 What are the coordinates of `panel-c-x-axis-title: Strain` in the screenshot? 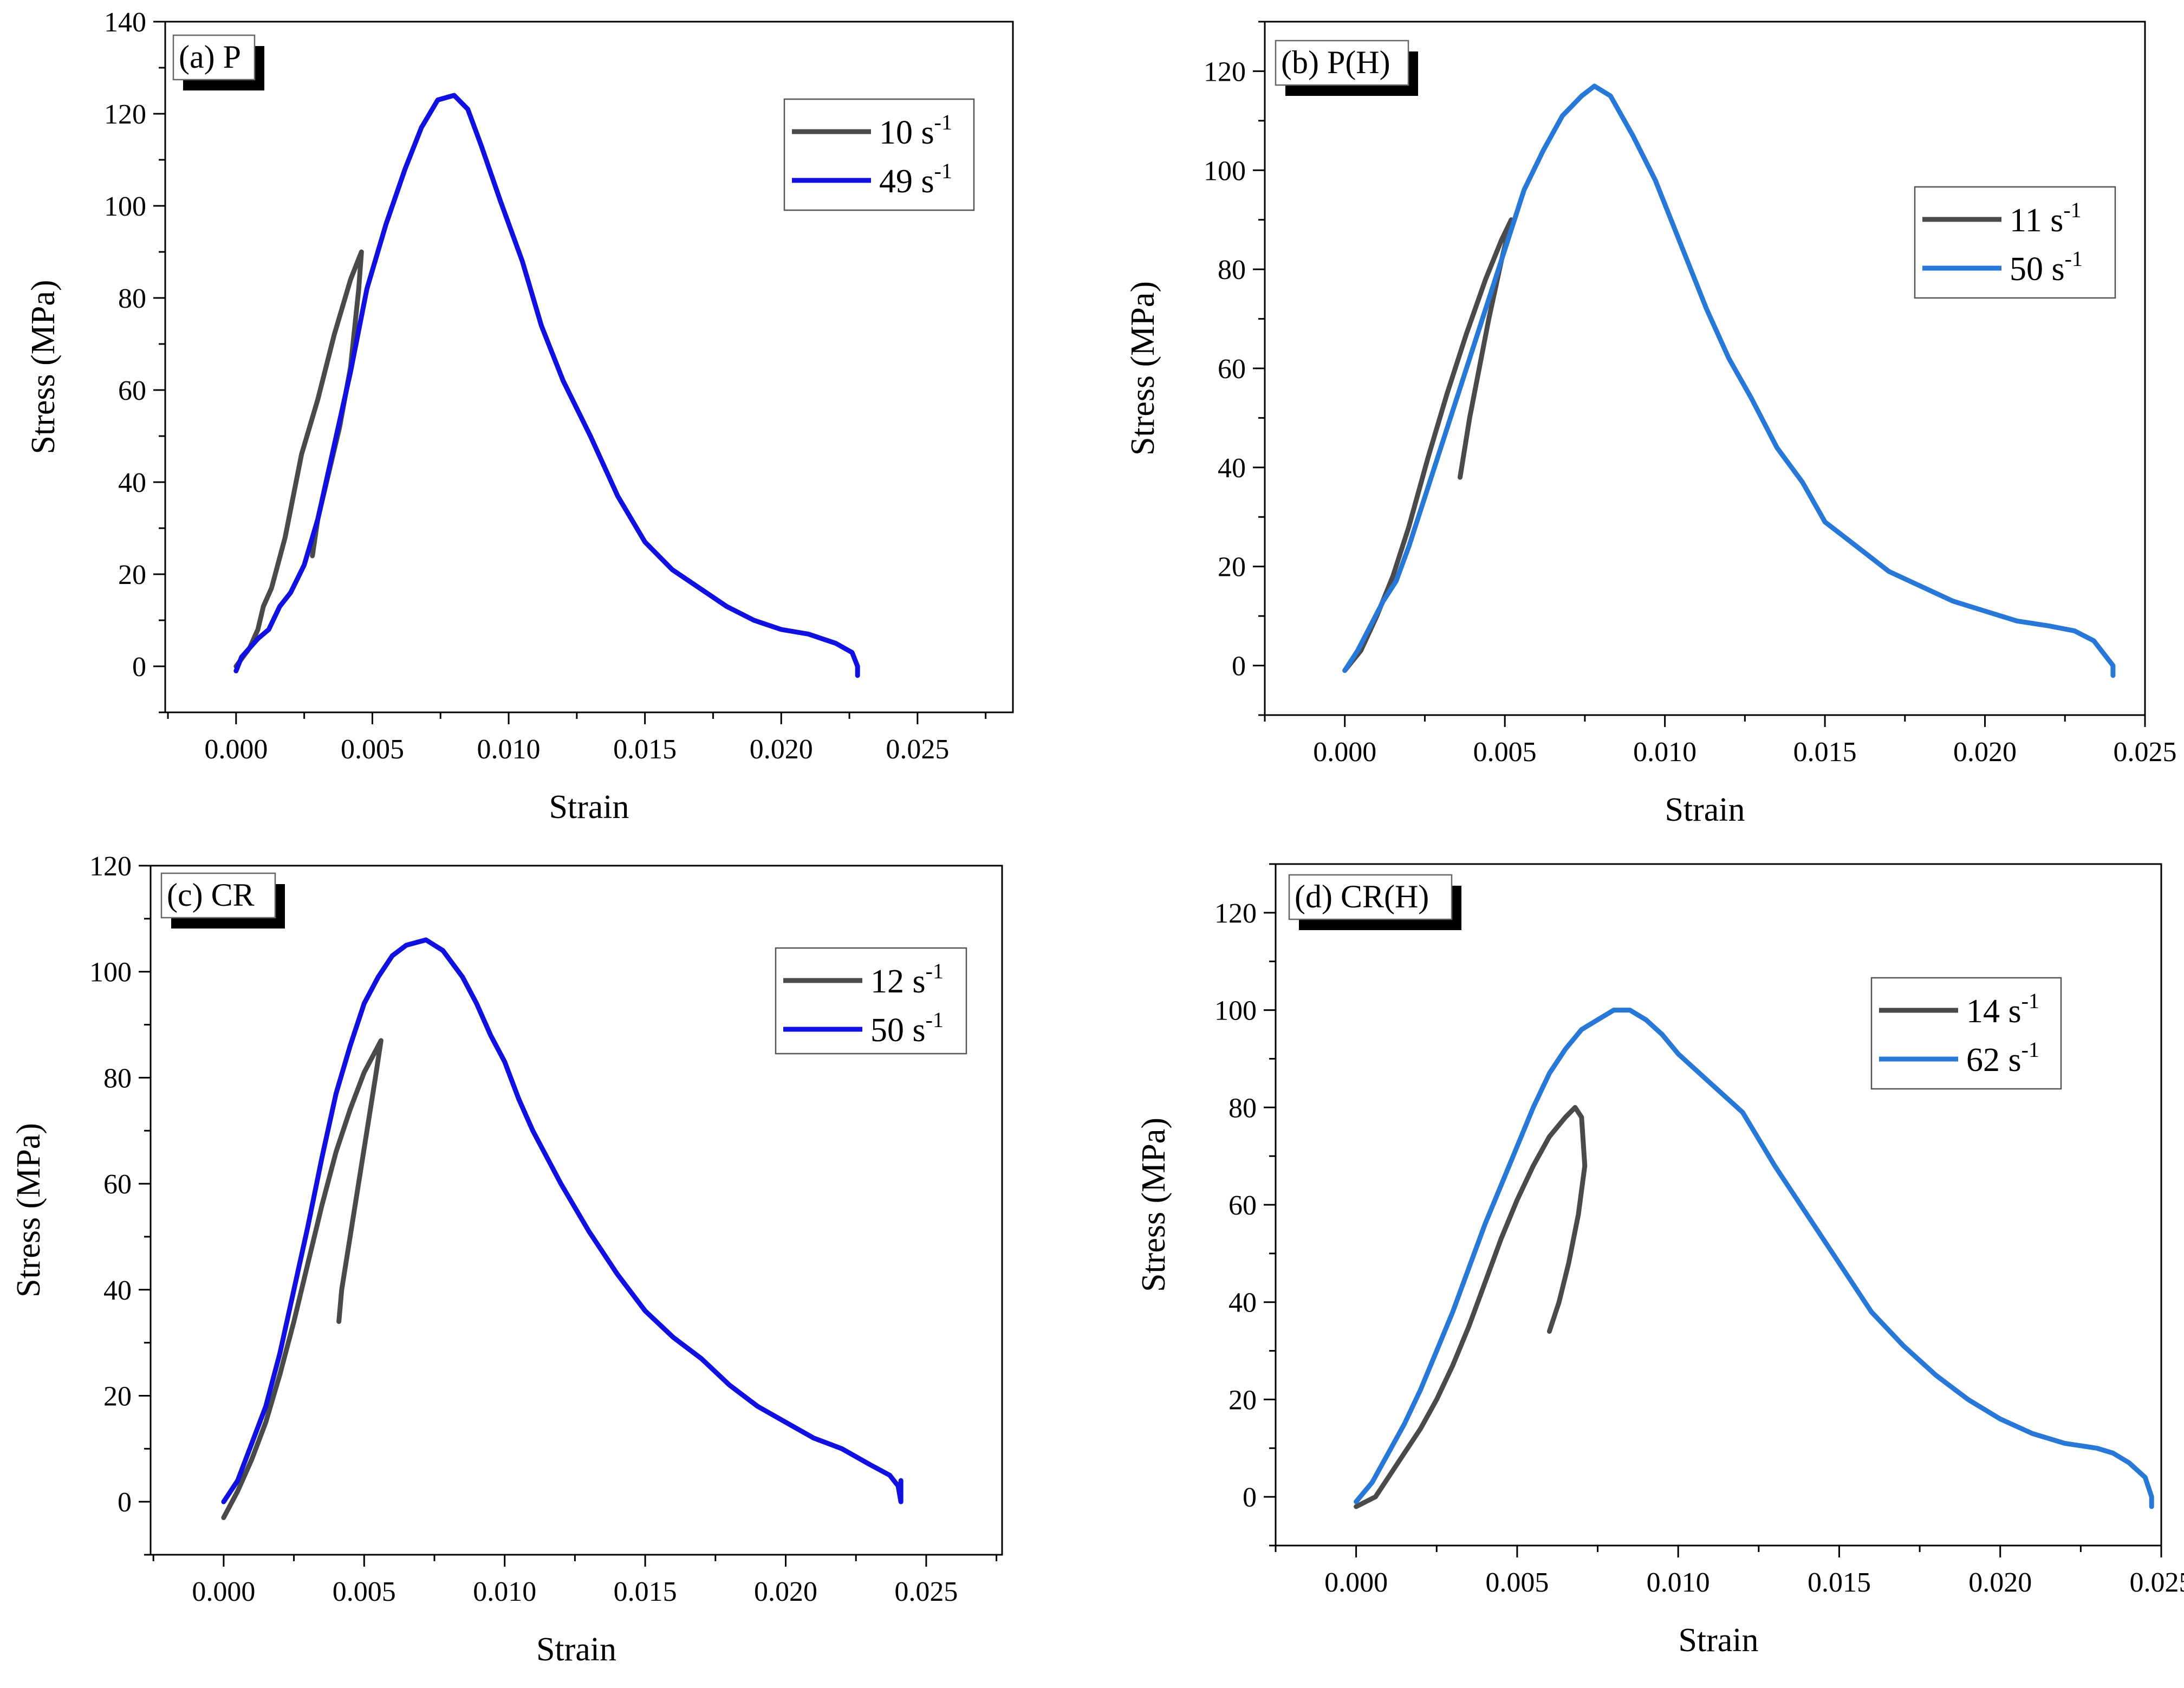 It's located at (576, 1649).